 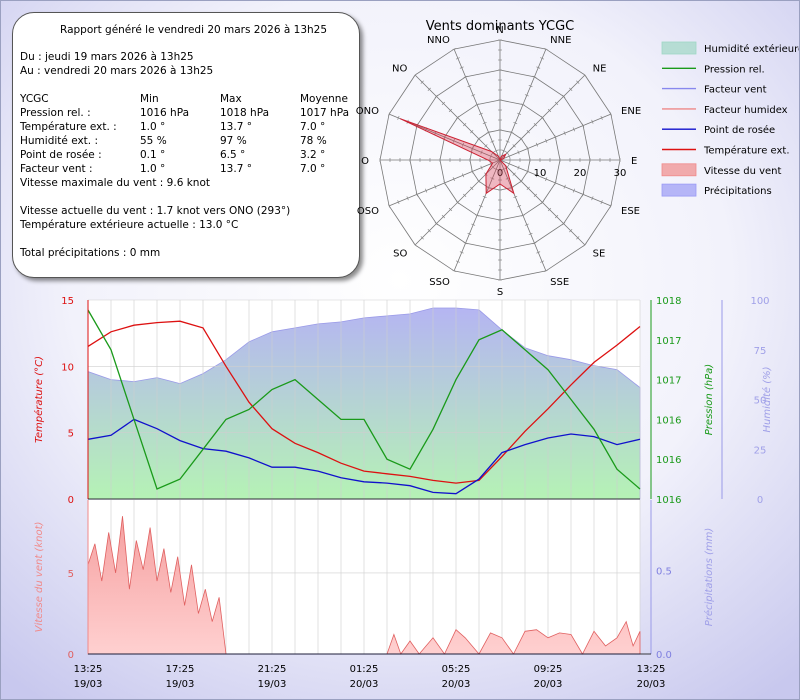 I want to click on legend-label: Facteur vent, so click(x=735, y=90).